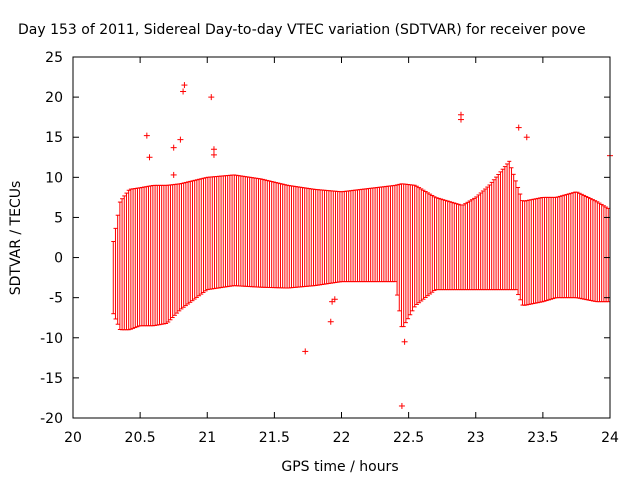 The width and height of the screenshot is (640, 480). What do you see at coordinates (542, 438) in the screenshot?
I see `x-tick-label: 23.5` at bounding box center [542, 438].